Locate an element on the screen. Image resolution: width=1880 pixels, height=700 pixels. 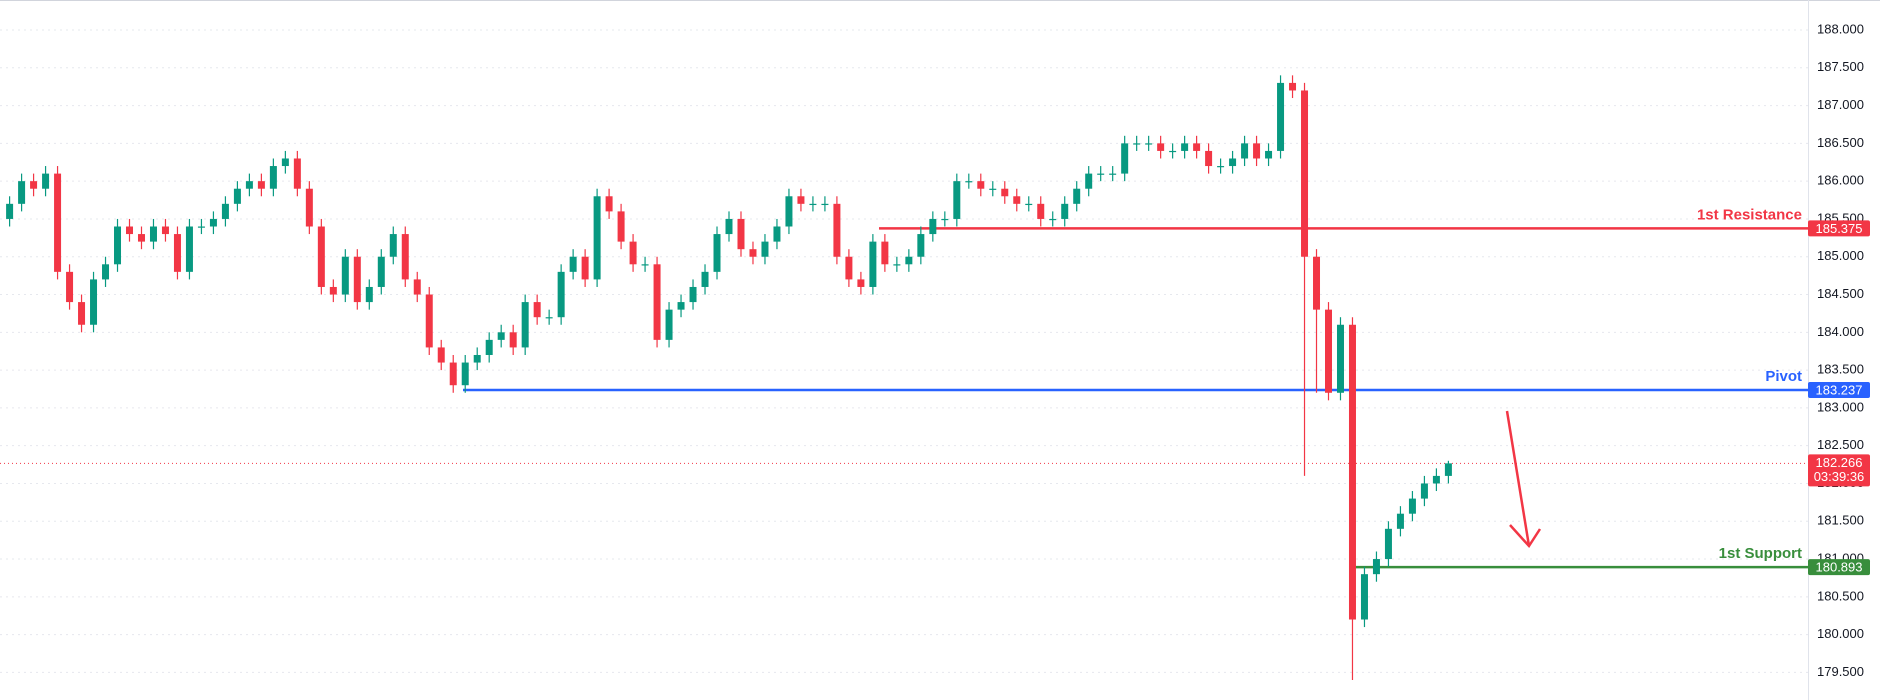
y-tick-label: 181.500 is located at coordinates (1840, 520).